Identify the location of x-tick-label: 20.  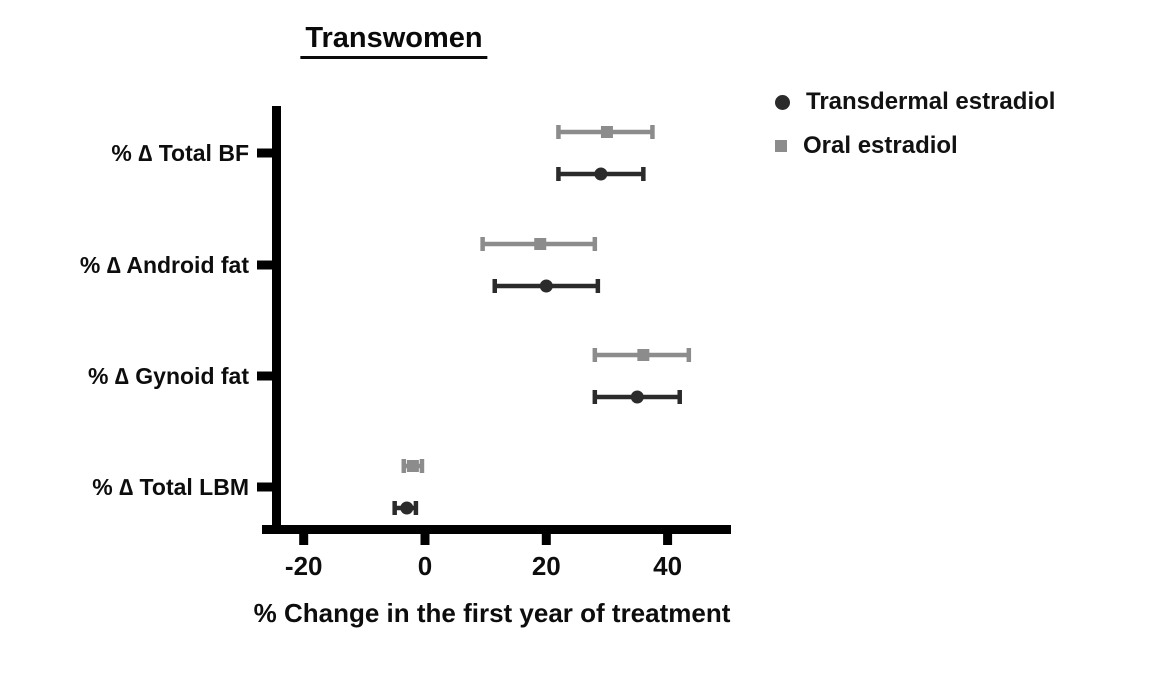
(546, 566).